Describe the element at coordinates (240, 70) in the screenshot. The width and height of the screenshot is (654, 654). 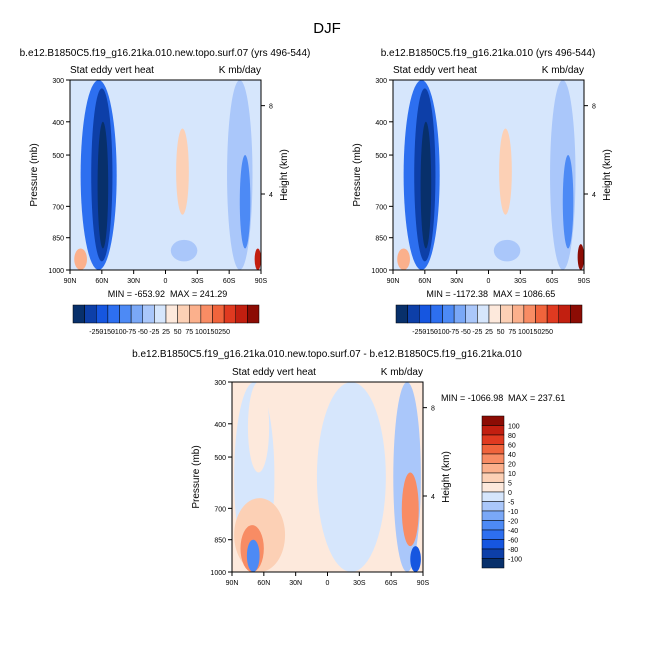
I see `panel-1-right-label: K mb/day` at that location.